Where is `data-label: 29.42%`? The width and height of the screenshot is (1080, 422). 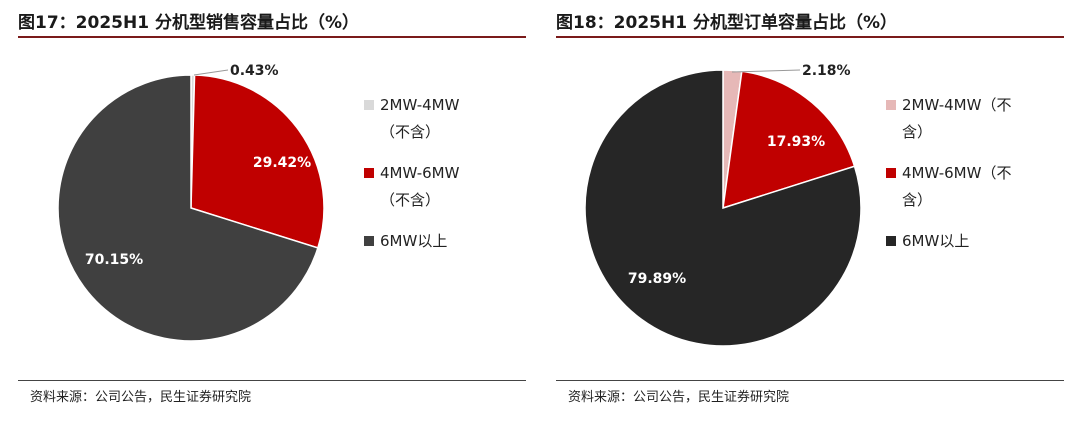
data-label: 29.42% is located at coordinates (282, 163).